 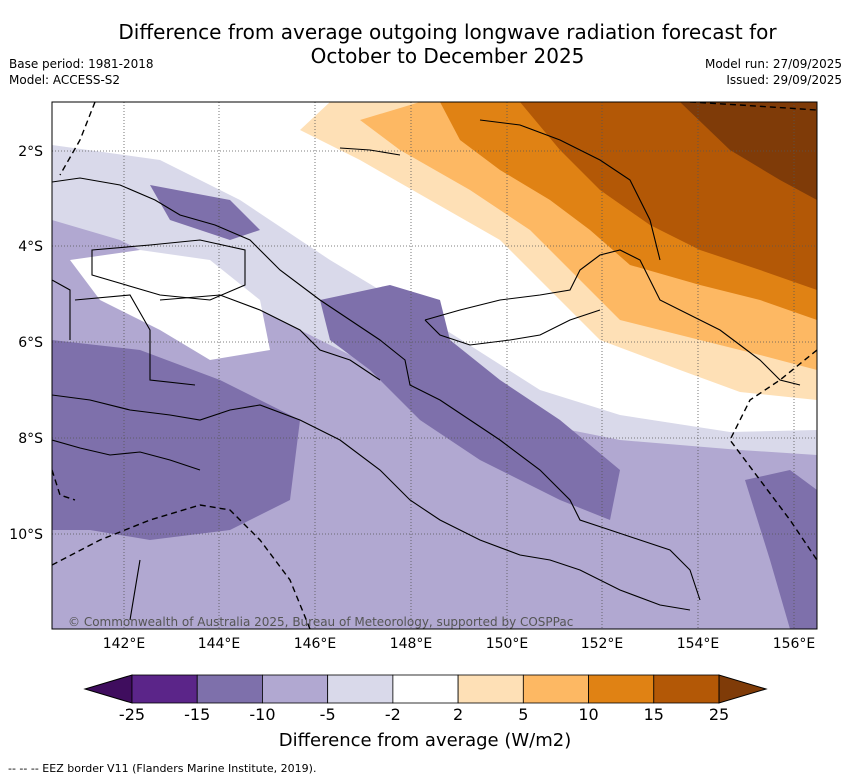 What do you see at coordinates (794, 644) in the screenshot?
I see `lon-label: 156°E` at bounding box center [794, 644].